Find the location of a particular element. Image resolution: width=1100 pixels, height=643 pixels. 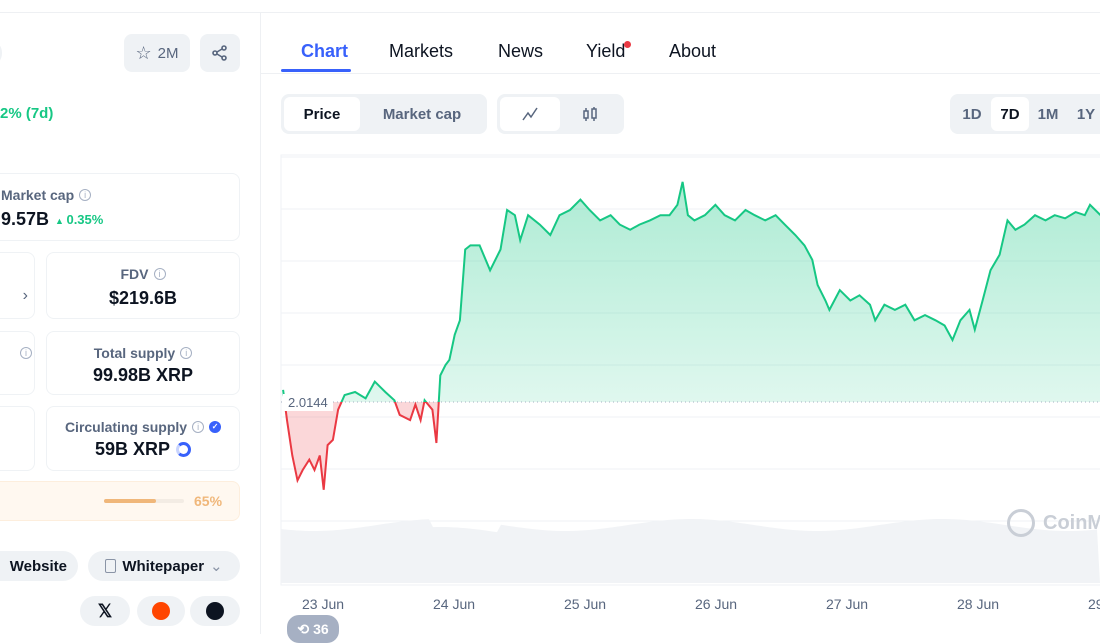

chart-type-toggle: Price Market cap is located at coordinates (384, 114).